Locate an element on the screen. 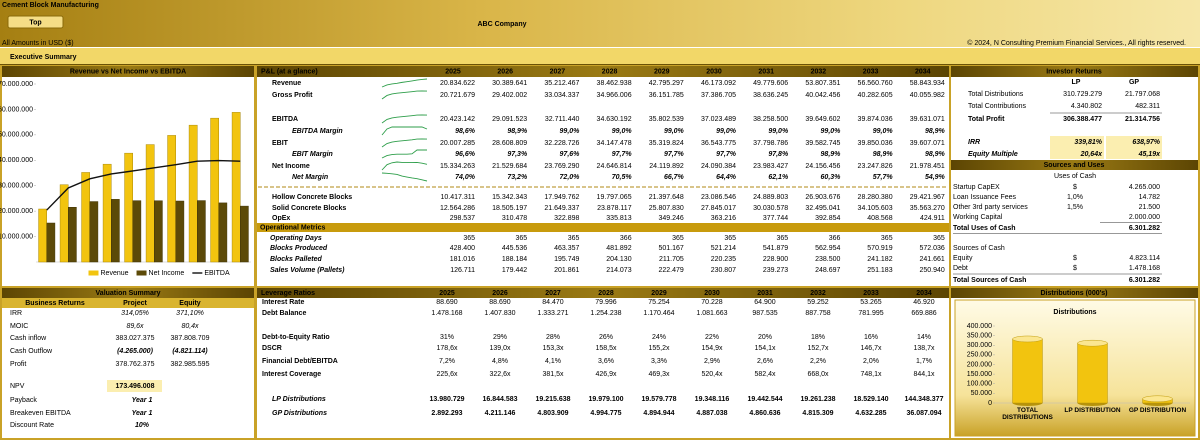 The width and height of the screenshot is (1200, 440). row-label: Debt is located at coordinates (960, 268).